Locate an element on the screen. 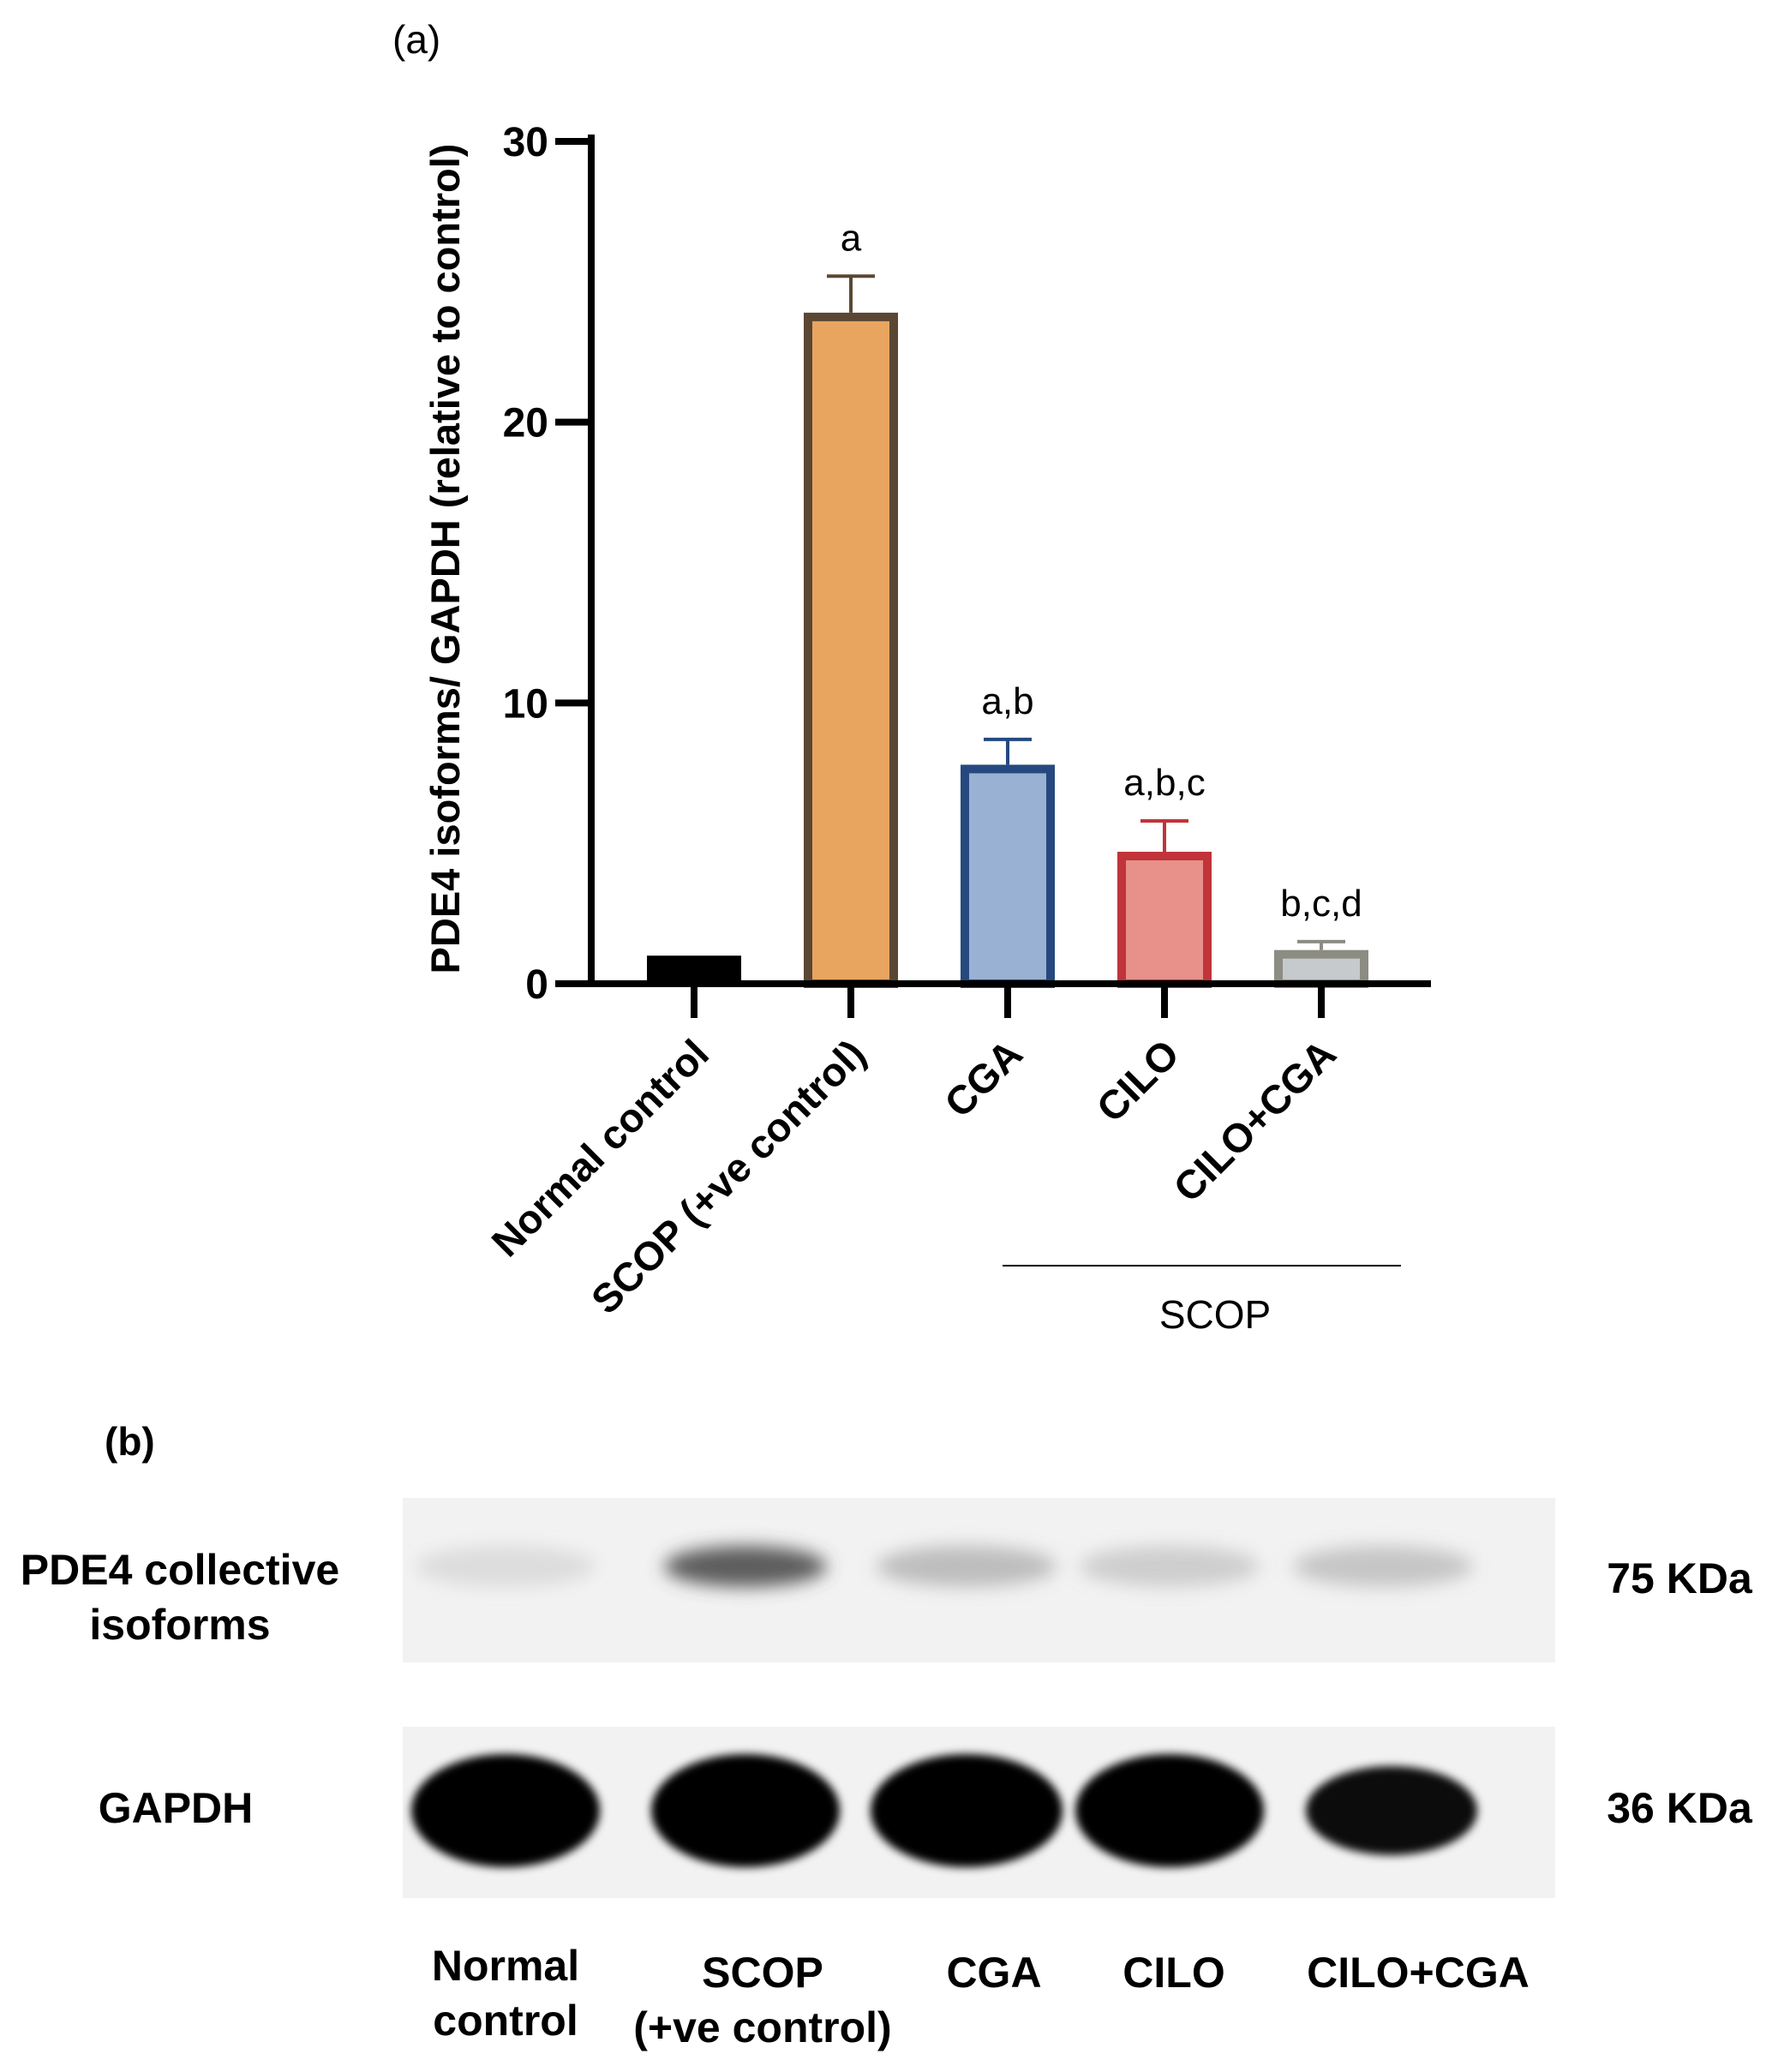 The image size is (1778, 2072). significance-label-4: b,c,d is located at coordinates (1321, 904).